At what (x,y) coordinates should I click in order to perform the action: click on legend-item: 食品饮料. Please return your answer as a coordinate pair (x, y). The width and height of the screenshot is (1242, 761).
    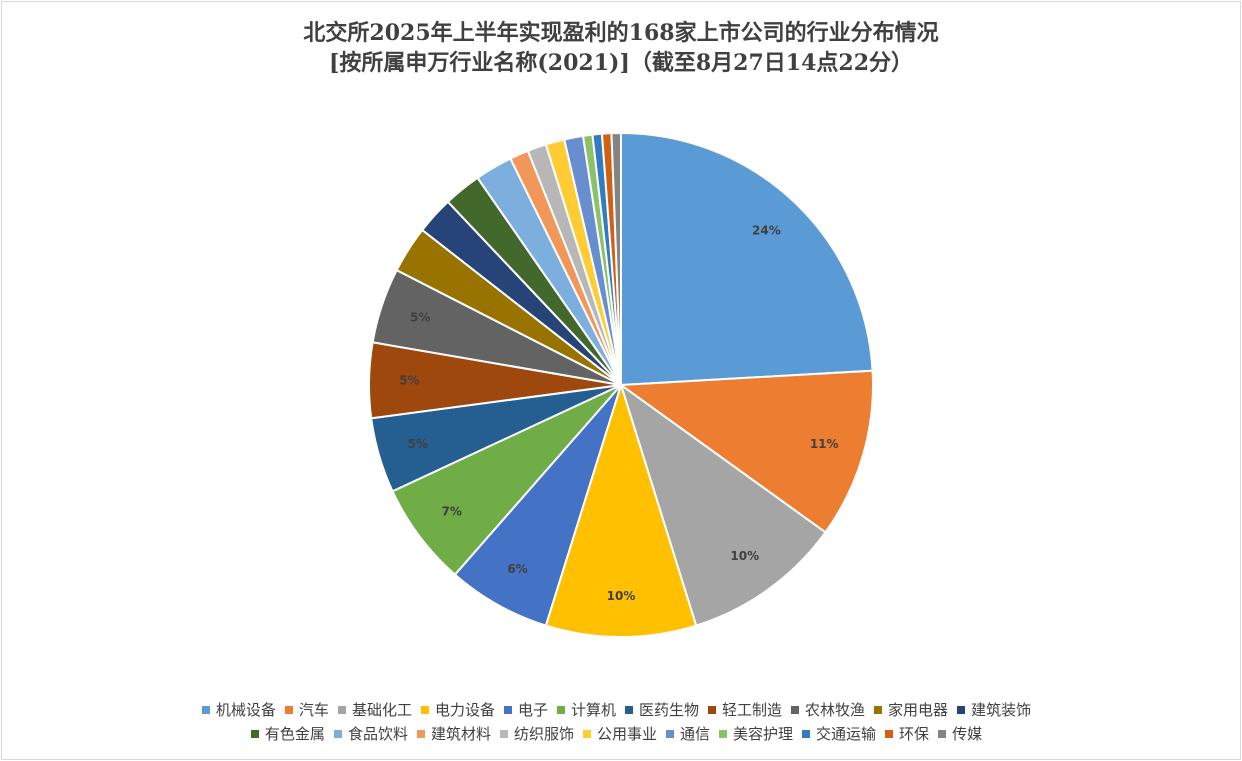
    Looking at the image, I should click on (370, 733).